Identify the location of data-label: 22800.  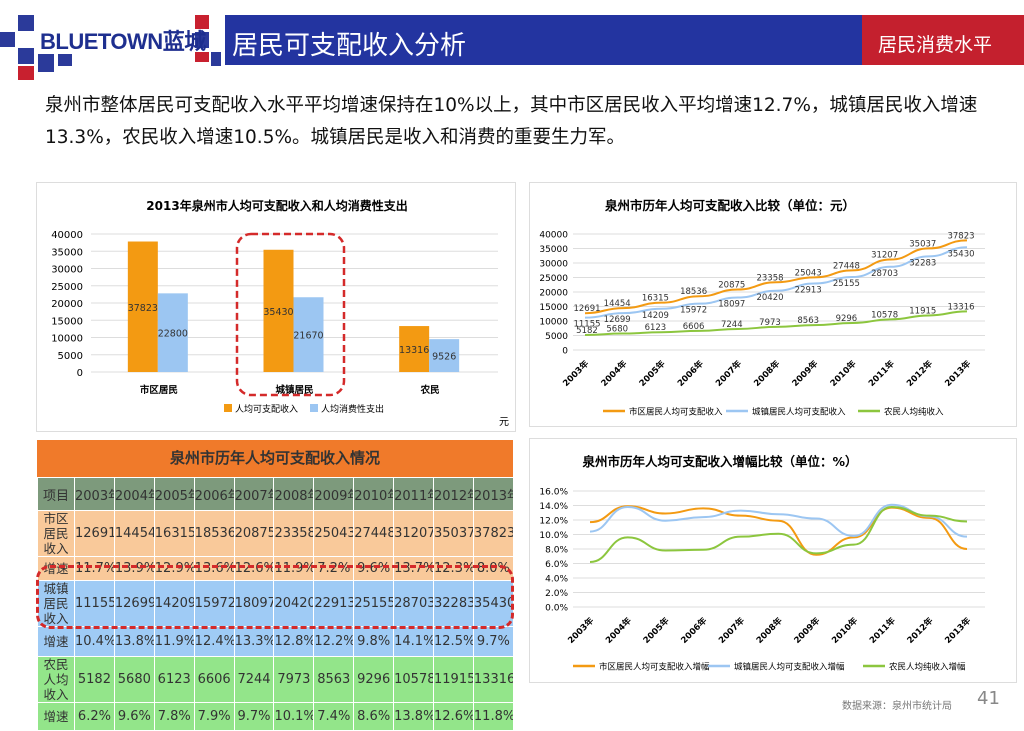
(173, 334).